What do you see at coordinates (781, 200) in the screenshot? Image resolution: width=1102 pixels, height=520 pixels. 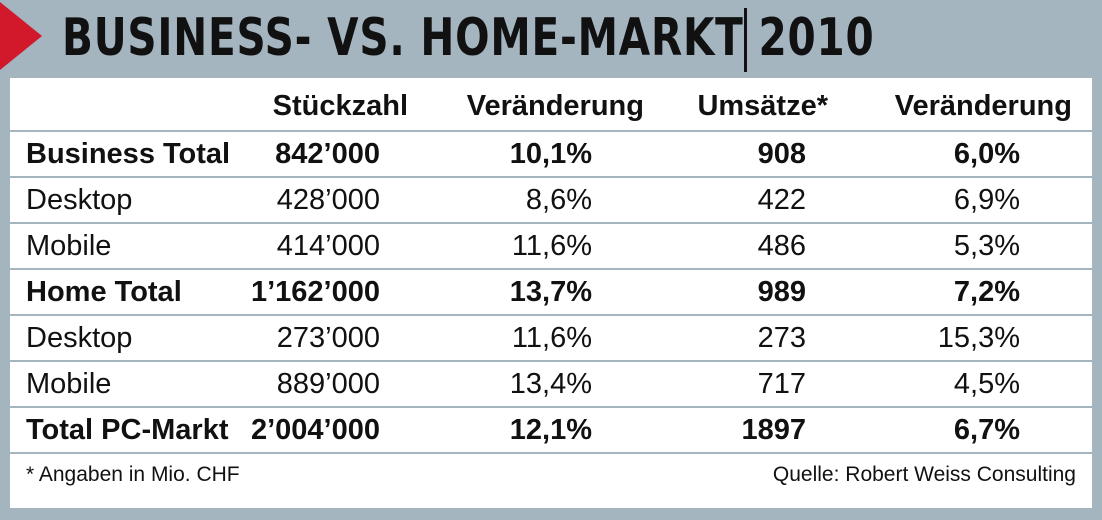 I see `cell-umsaetze: 422` at bounding box center [781, 200].